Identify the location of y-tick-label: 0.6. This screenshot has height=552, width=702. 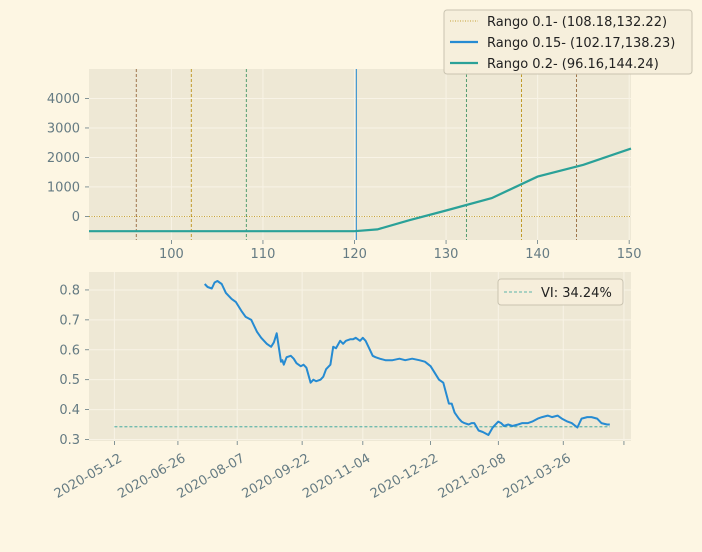
(69, 350).